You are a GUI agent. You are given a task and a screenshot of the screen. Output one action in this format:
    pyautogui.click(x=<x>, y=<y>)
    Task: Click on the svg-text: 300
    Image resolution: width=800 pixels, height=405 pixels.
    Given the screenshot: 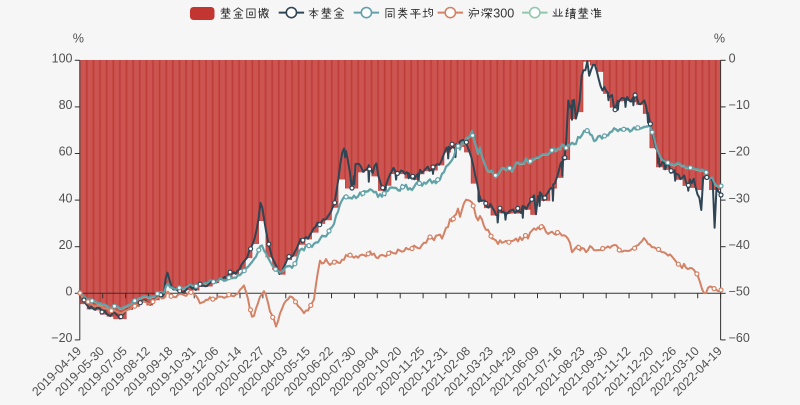 What is the action you would take?
    pyautogui.click(x=503, y=14)
    